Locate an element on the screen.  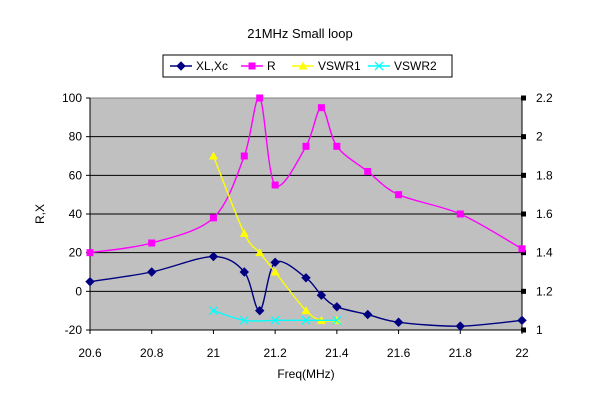
legend-entry-vswr2: VSWR2 is located at coordinates (402, 66).